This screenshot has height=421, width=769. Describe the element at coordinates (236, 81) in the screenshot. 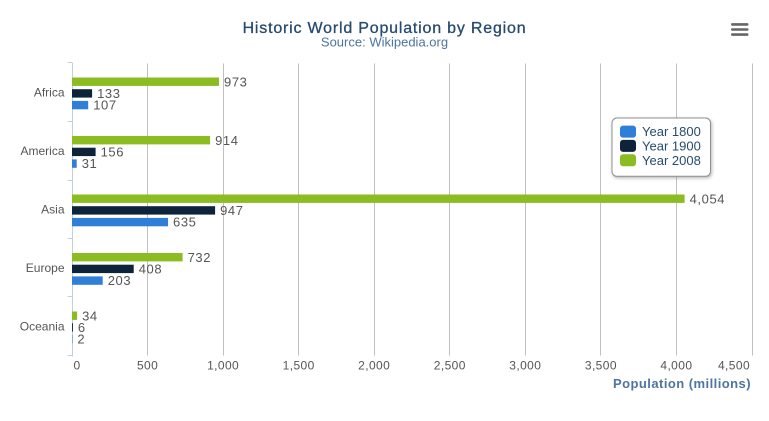

I see `svg-text: 973` at that location.